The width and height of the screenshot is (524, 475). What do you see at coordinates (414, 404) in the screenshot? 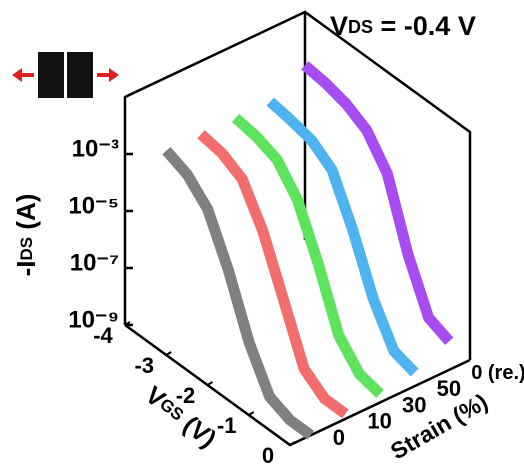
I see `z-tick-label: 30` at bounding box center [414, 404].